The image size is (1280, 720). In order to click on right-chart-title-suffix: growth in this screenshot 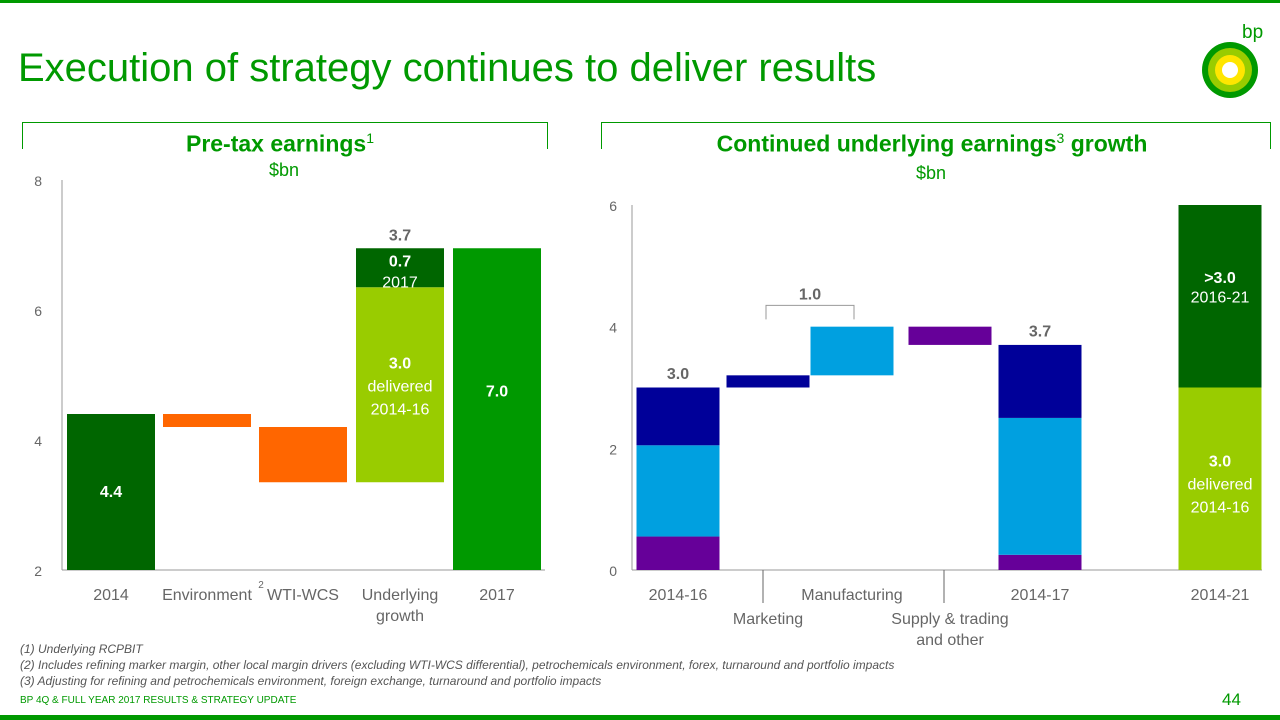, I will do `click(1106, 143)`.